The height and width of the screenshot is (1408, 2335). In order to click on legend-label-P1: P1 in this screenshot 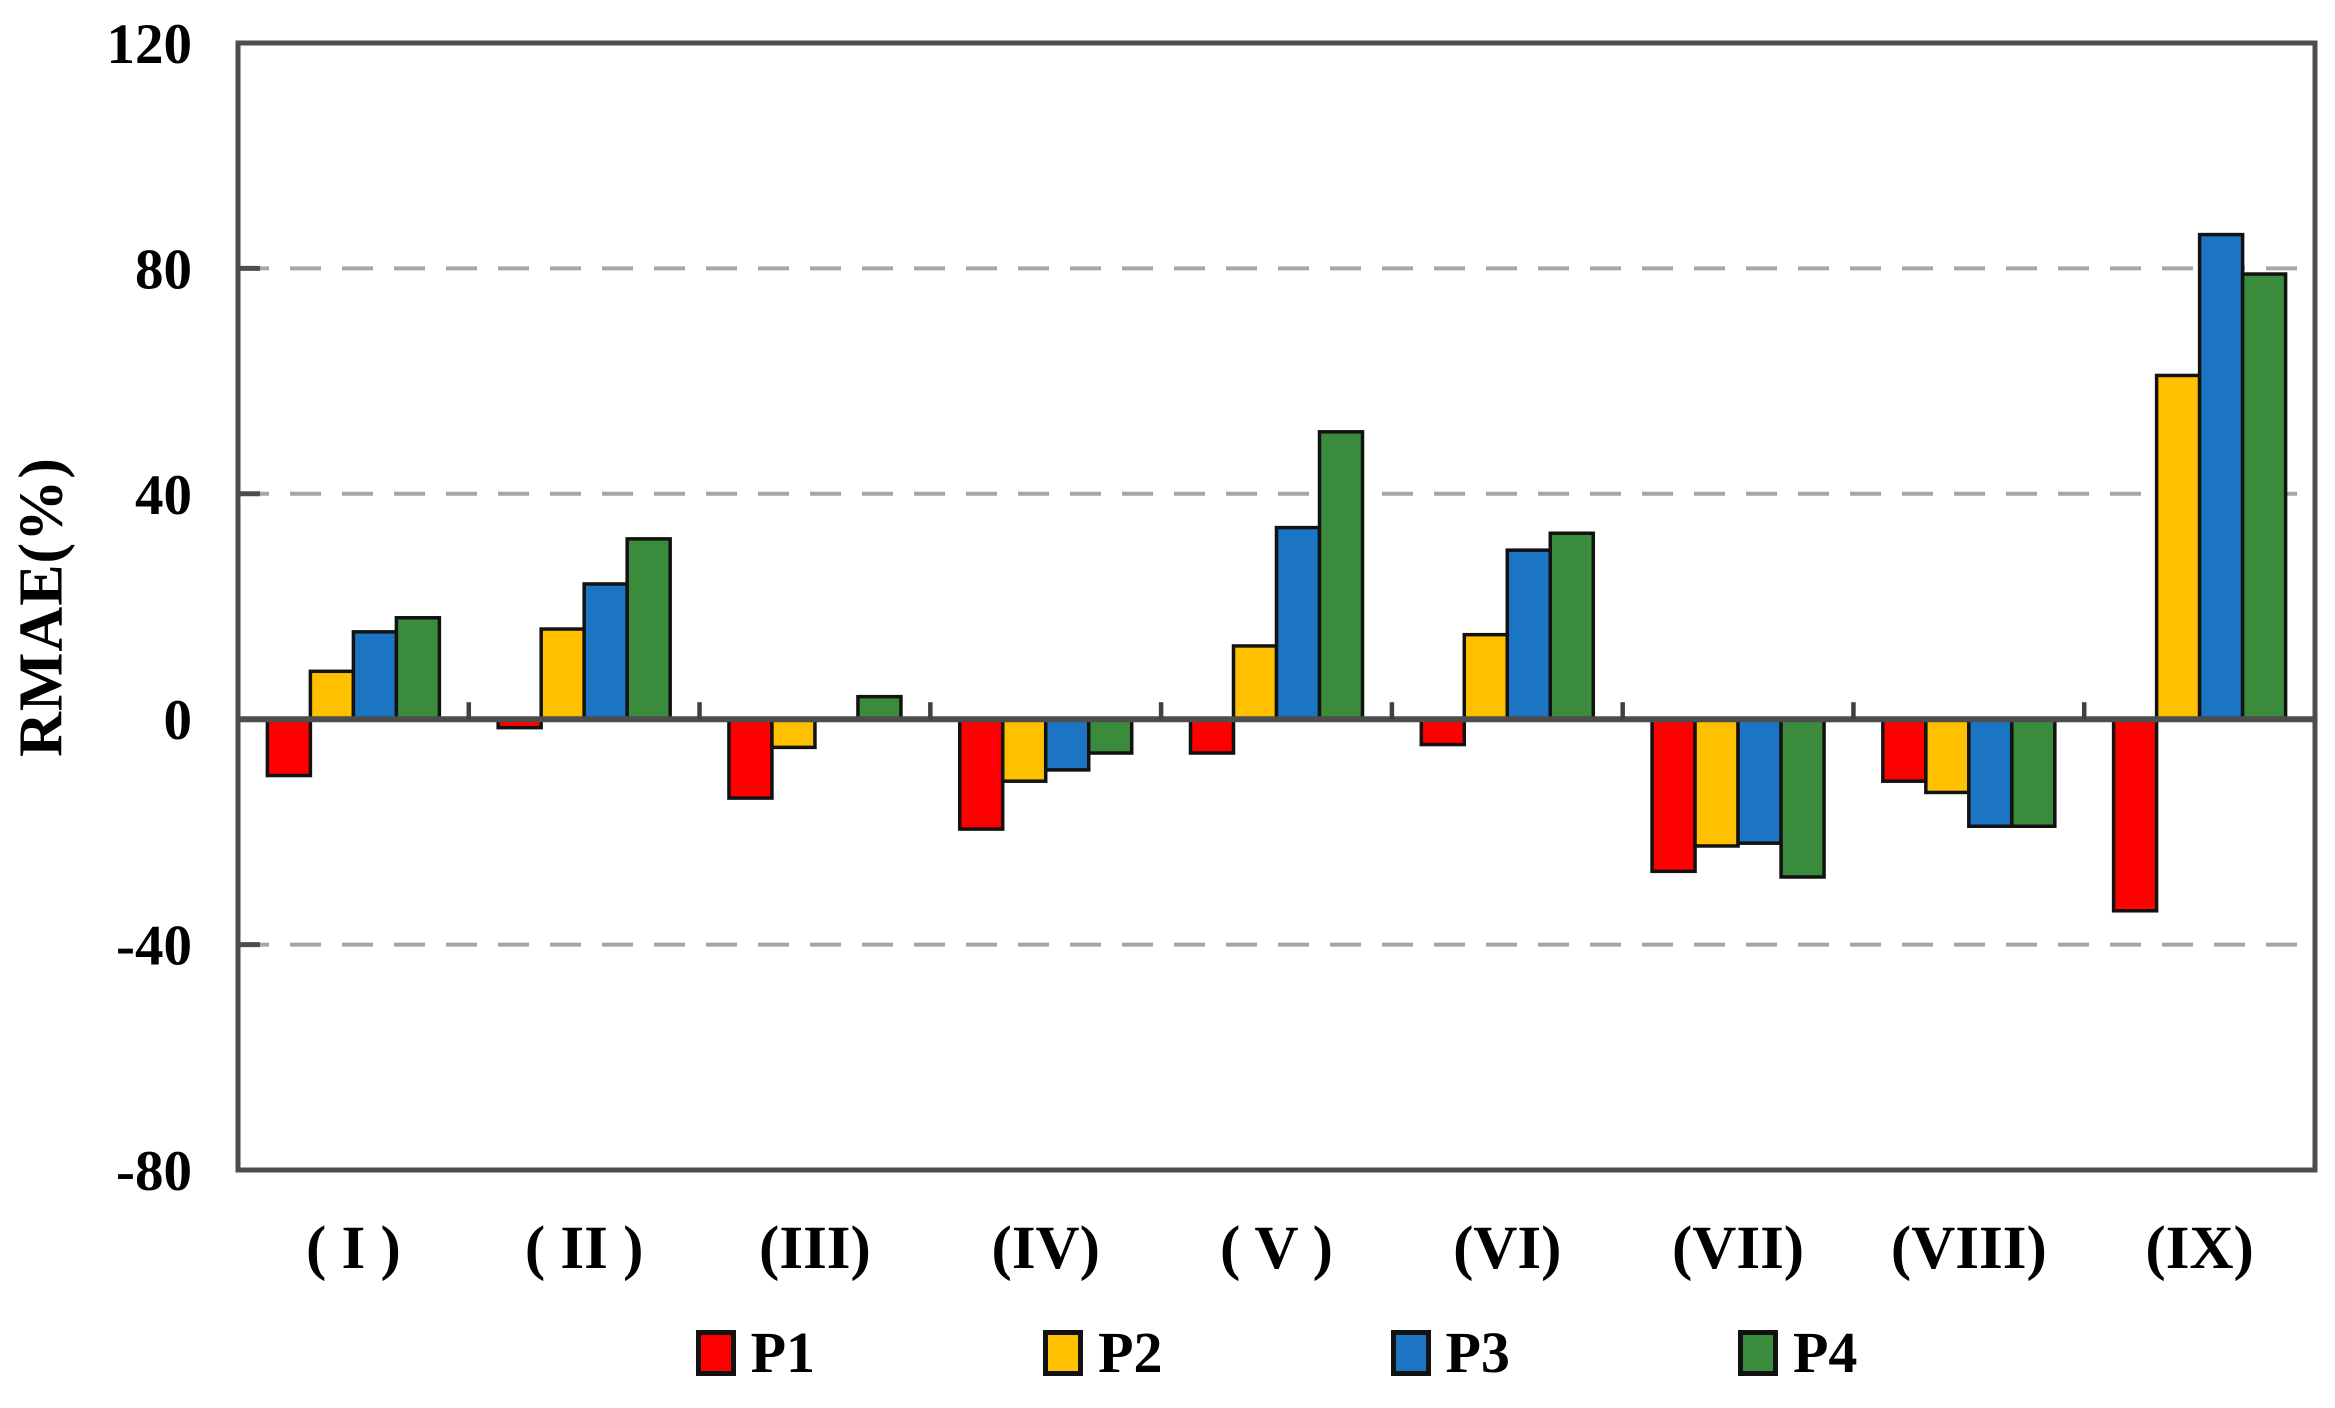, I will do `click(783, 1352)`.